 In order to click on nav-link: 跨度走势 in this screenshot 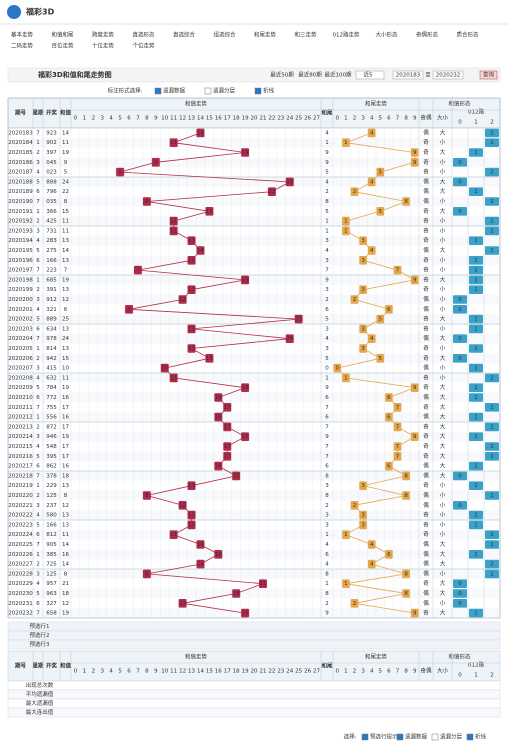, I will do `click(103, 35)`.